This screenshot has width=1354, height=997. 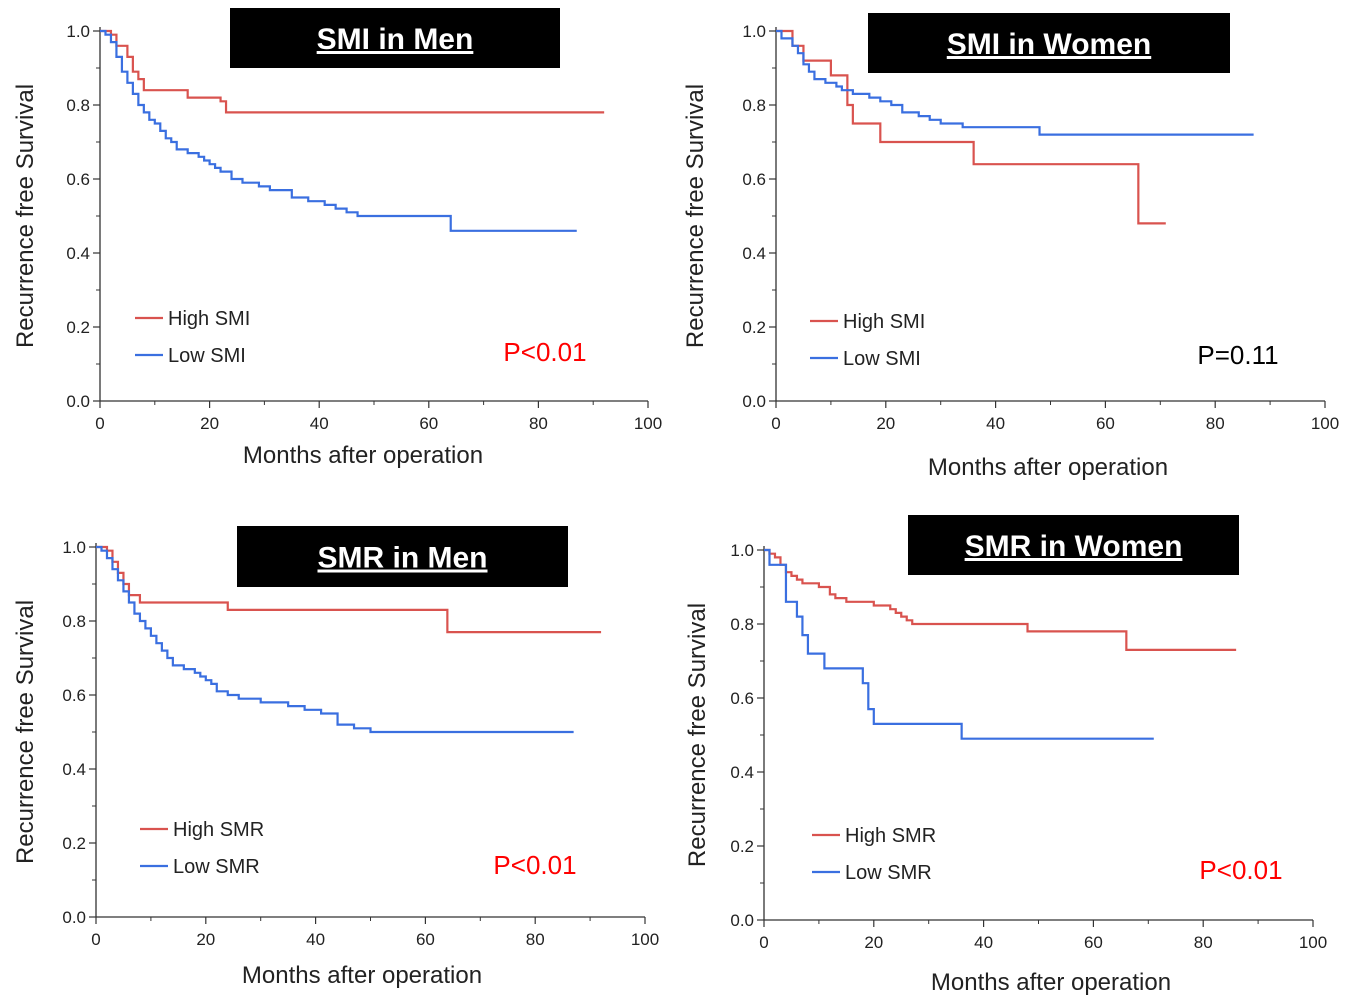 I want to click on chart-title: SMI in Men, so click(x=395, y=39).